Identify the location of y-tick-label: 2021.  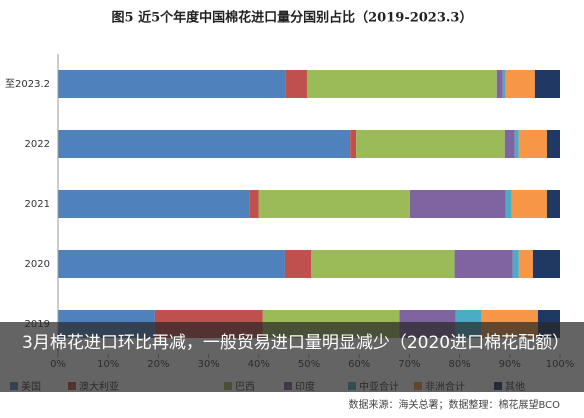
(37, 204).